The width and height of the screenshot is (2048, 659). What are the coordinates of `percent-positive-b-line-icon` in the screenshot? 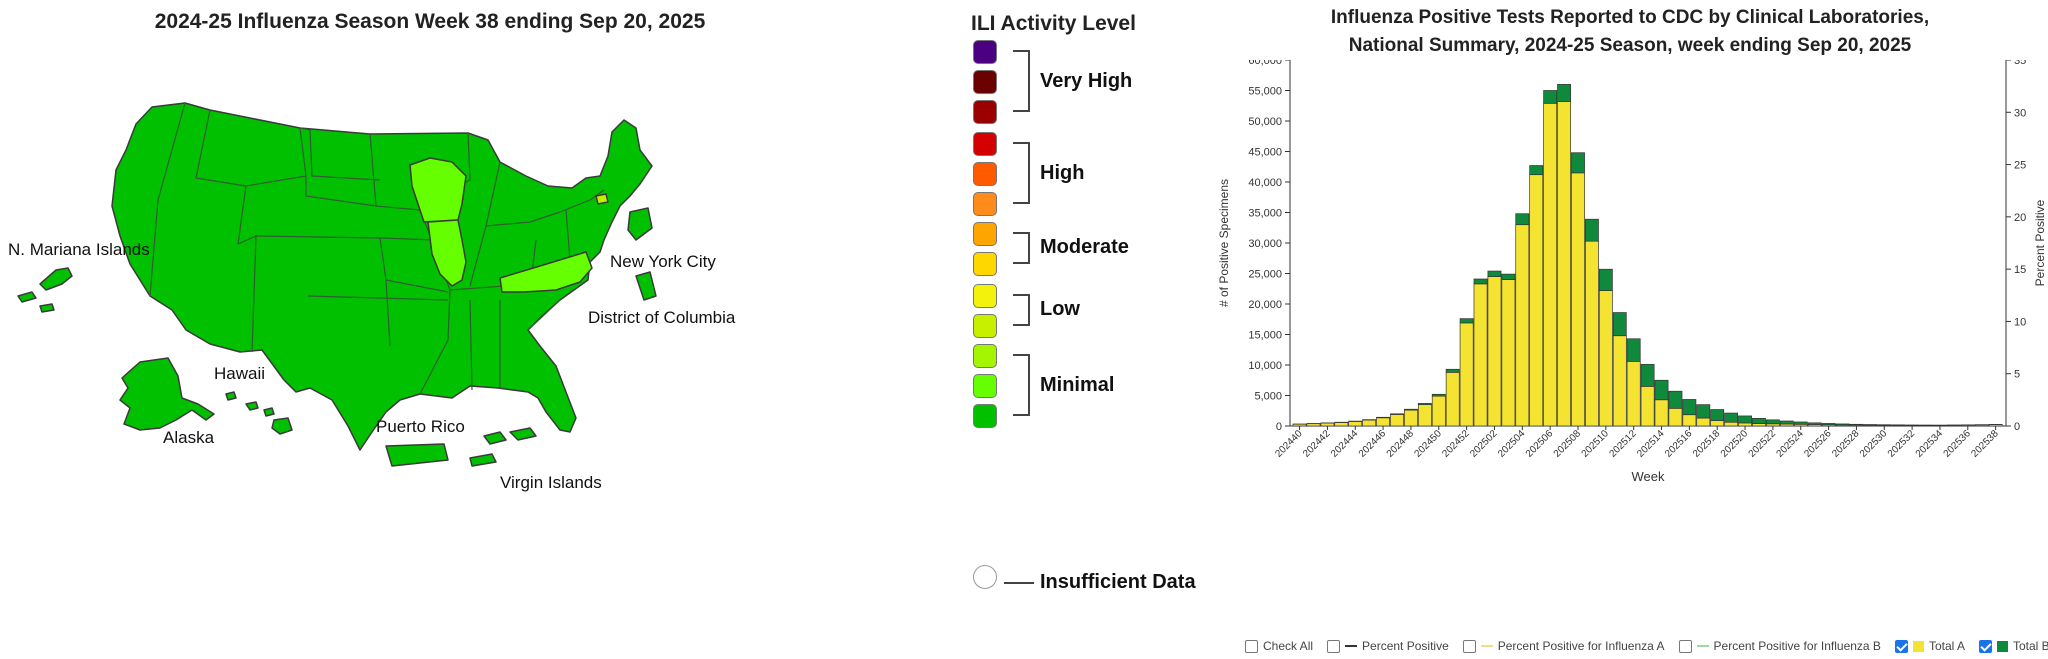 It's located at (1702, 646).